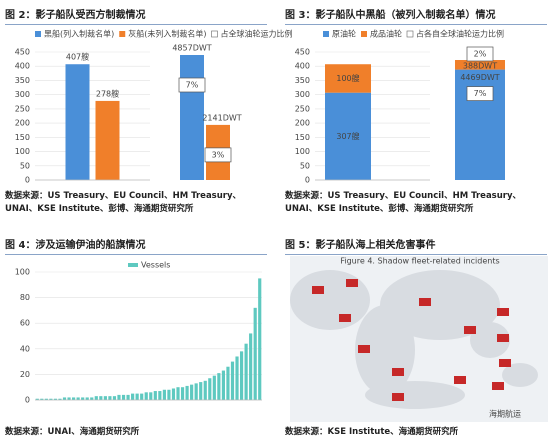 The height and width of the screenshot is (444, 550). I want to click on value-label: 100艘, so click(347, 78).